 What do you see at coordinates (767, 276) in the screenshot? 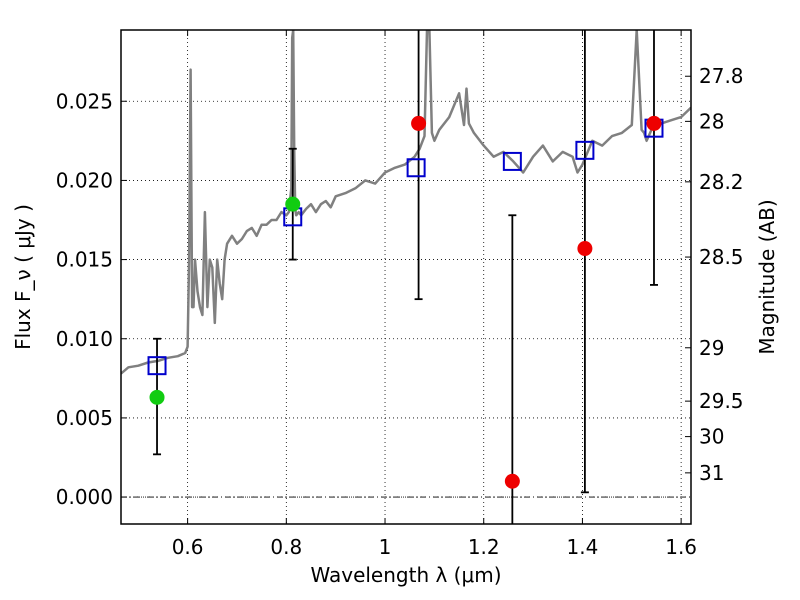
I see `right-axis-label: Magnitude (AB)` at bounding box center [767, 276].